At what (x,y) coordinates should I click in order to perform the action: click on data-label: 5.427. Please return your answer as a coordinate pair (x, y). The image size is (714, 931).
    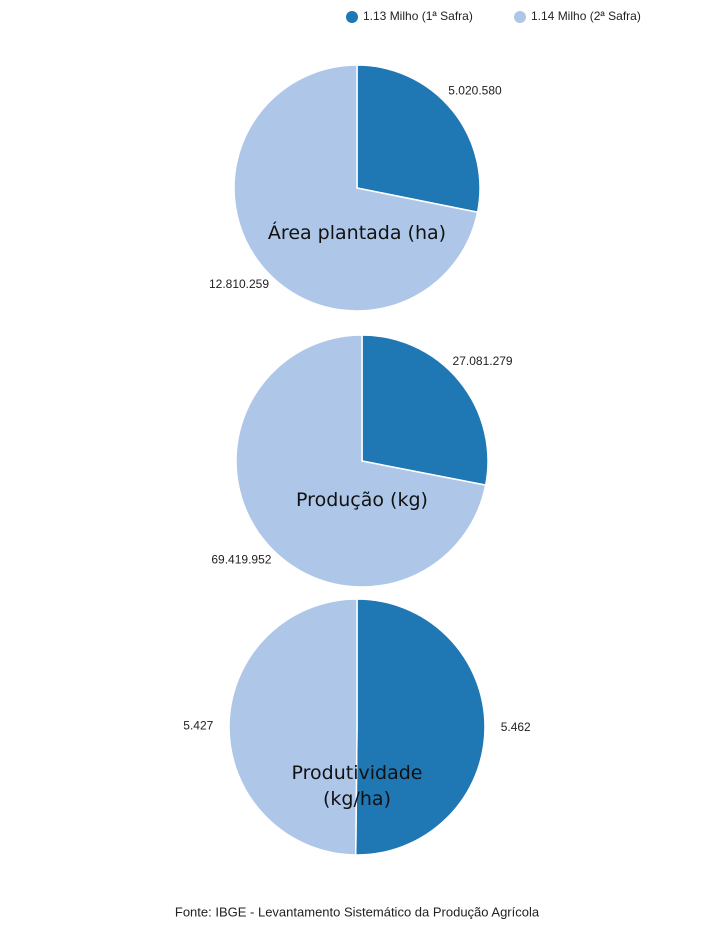
    Looking at the image, I should click on (198, 725).